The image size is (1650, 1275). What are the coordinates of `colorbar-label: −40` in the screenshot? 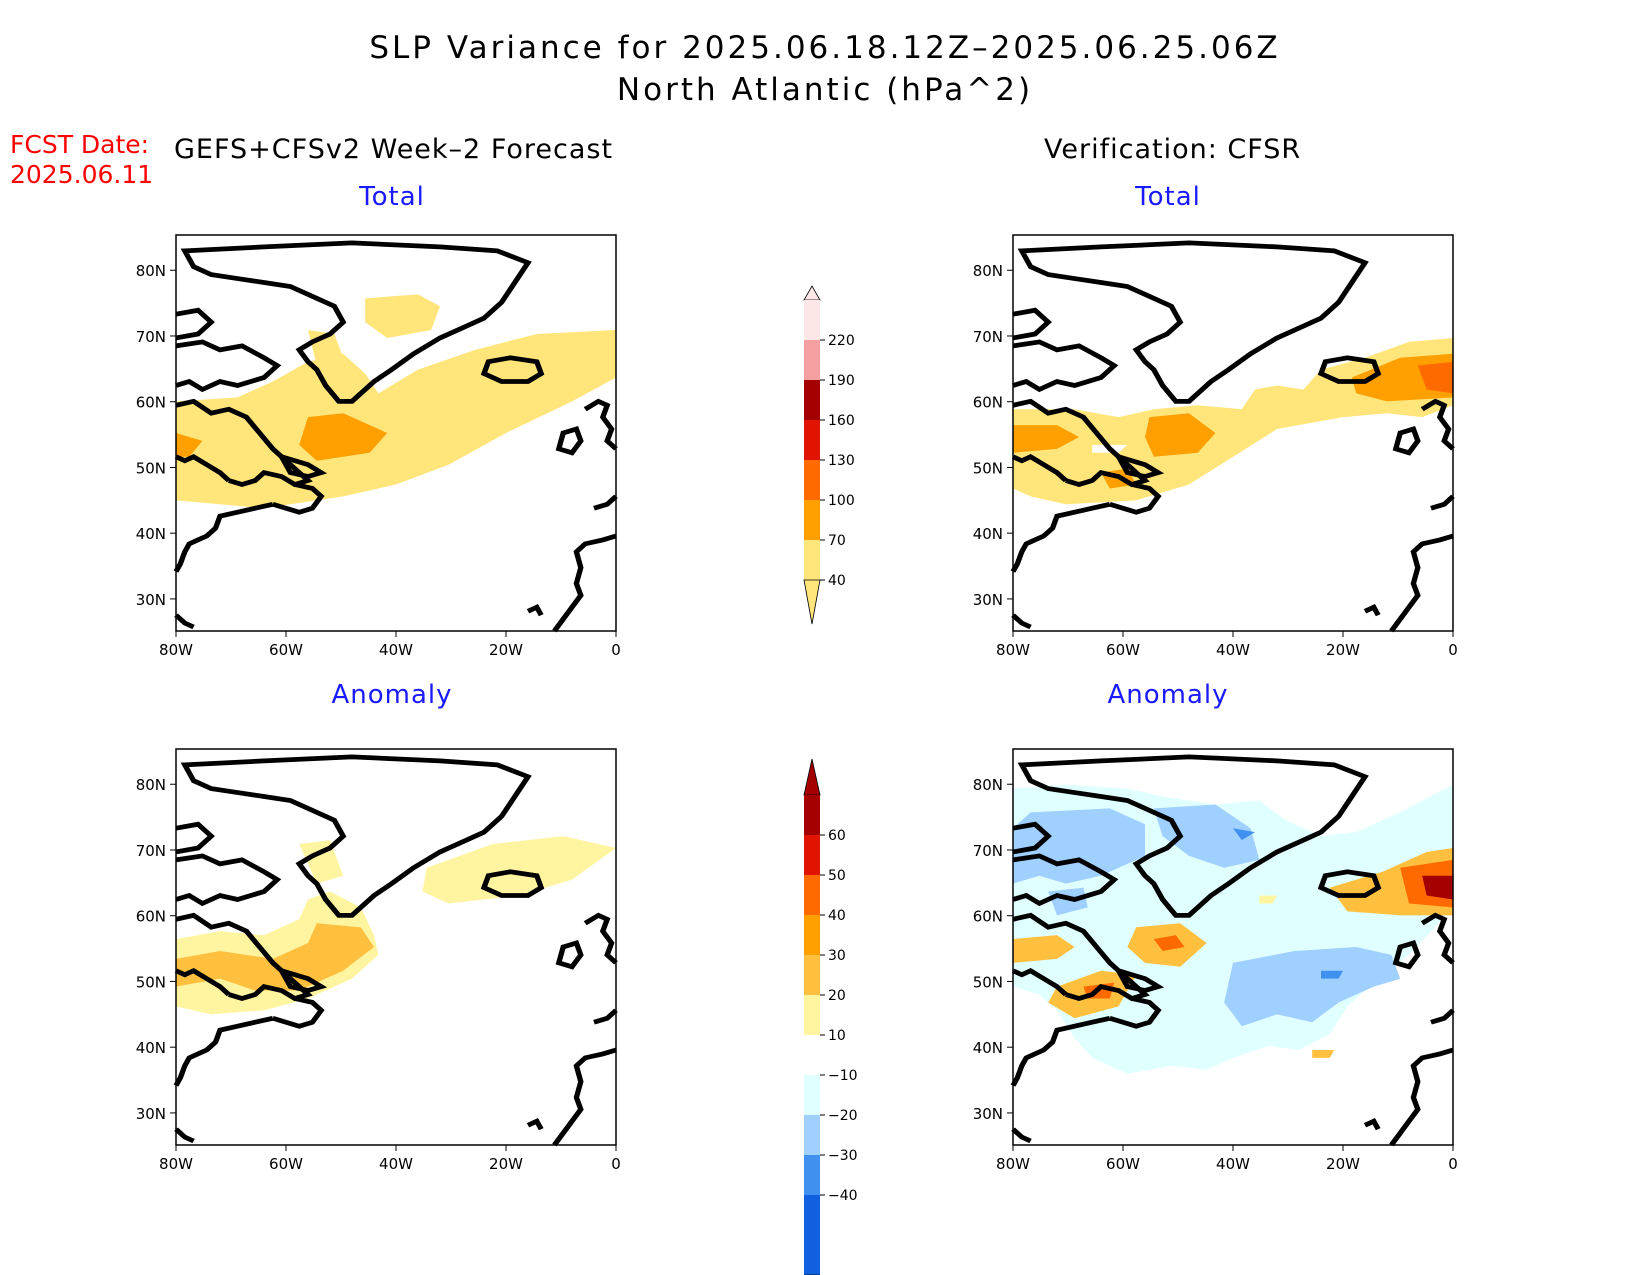 It's located at (843, 1196).